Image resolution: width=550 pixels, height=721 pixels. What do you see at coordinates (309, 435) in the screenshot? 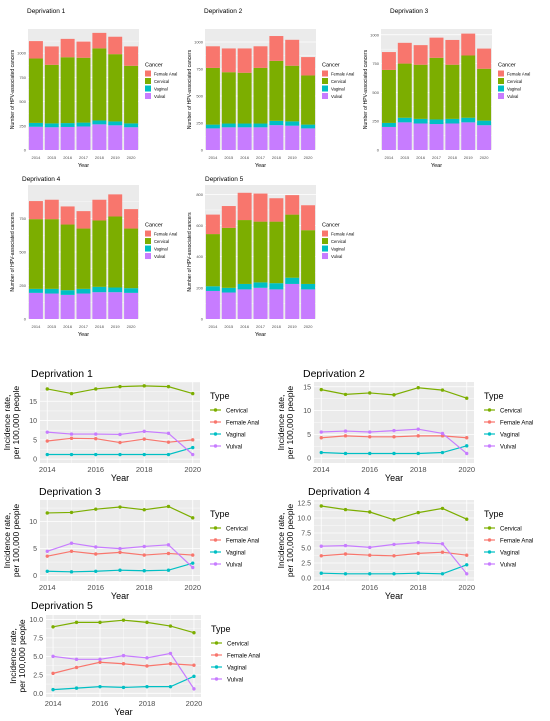
I see `y-tick-label: 5` at bounding box center [309, 435].